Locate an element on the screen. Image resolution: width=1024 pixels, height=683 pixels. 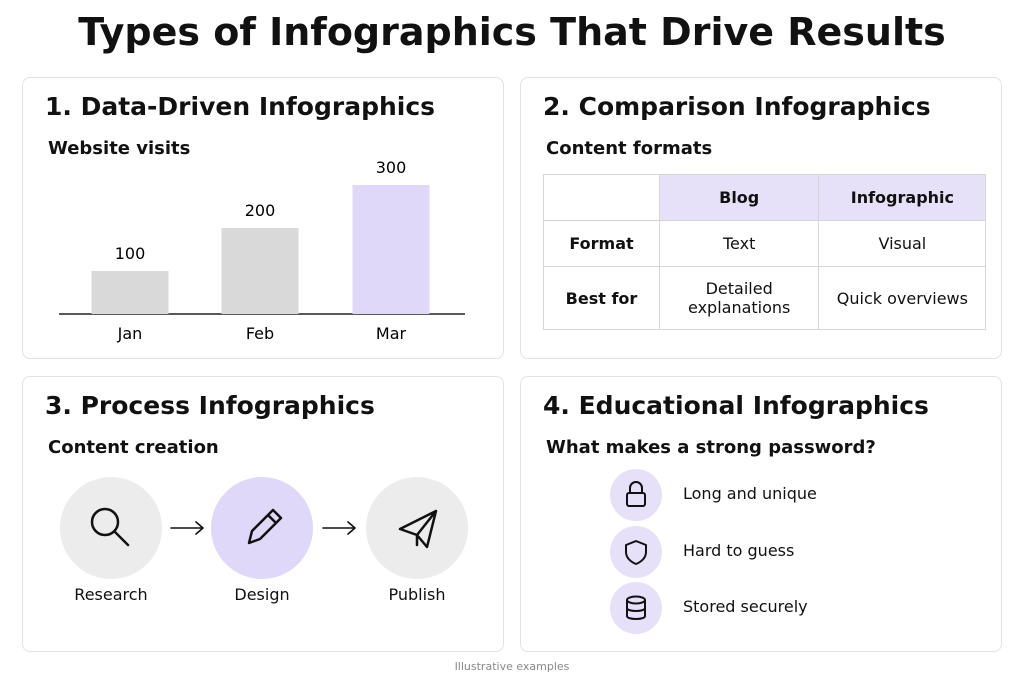
cell: Text is located at coordinates (739, 243).